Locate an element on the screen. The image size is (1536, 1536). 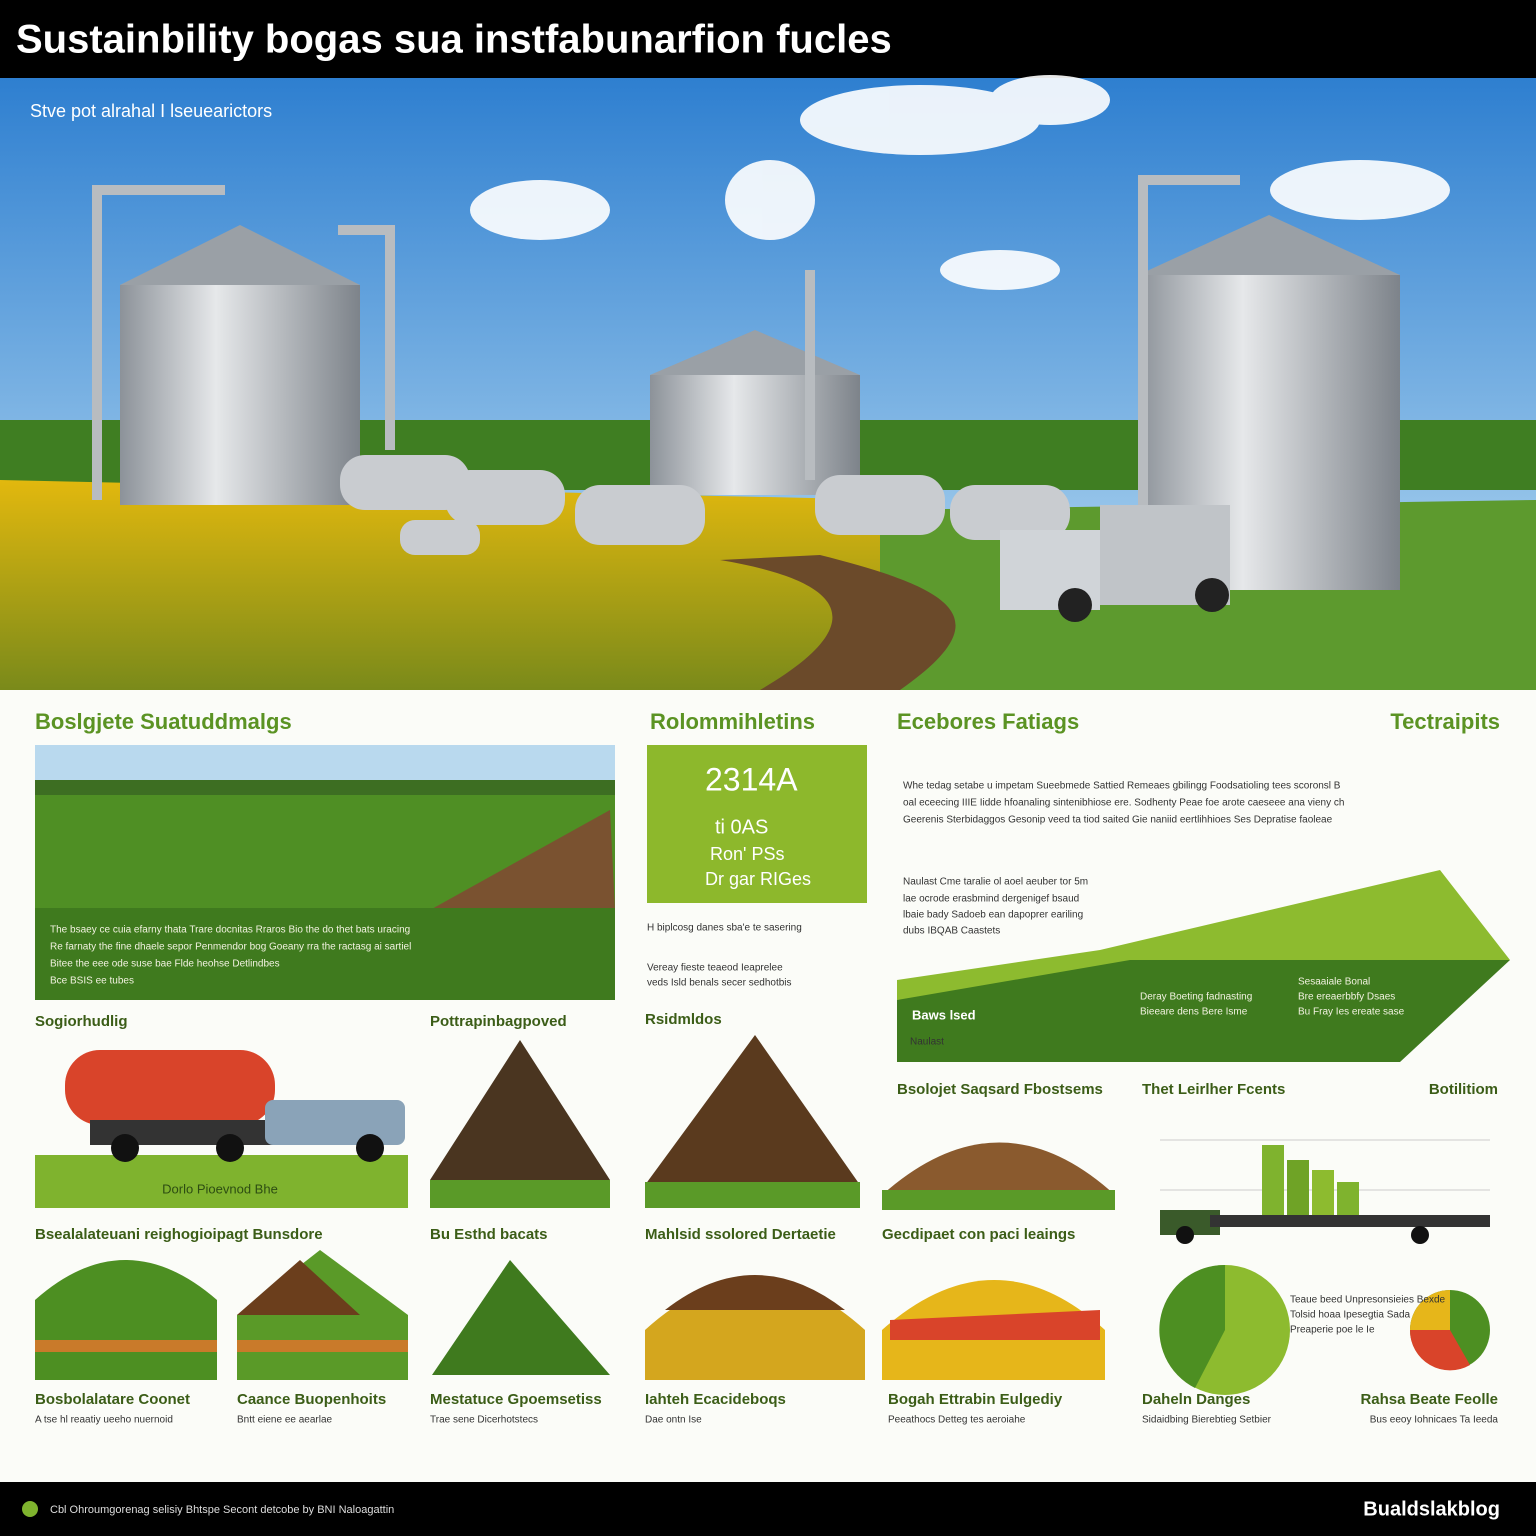
pie-illustration is located at coordinates (1324, 1329).